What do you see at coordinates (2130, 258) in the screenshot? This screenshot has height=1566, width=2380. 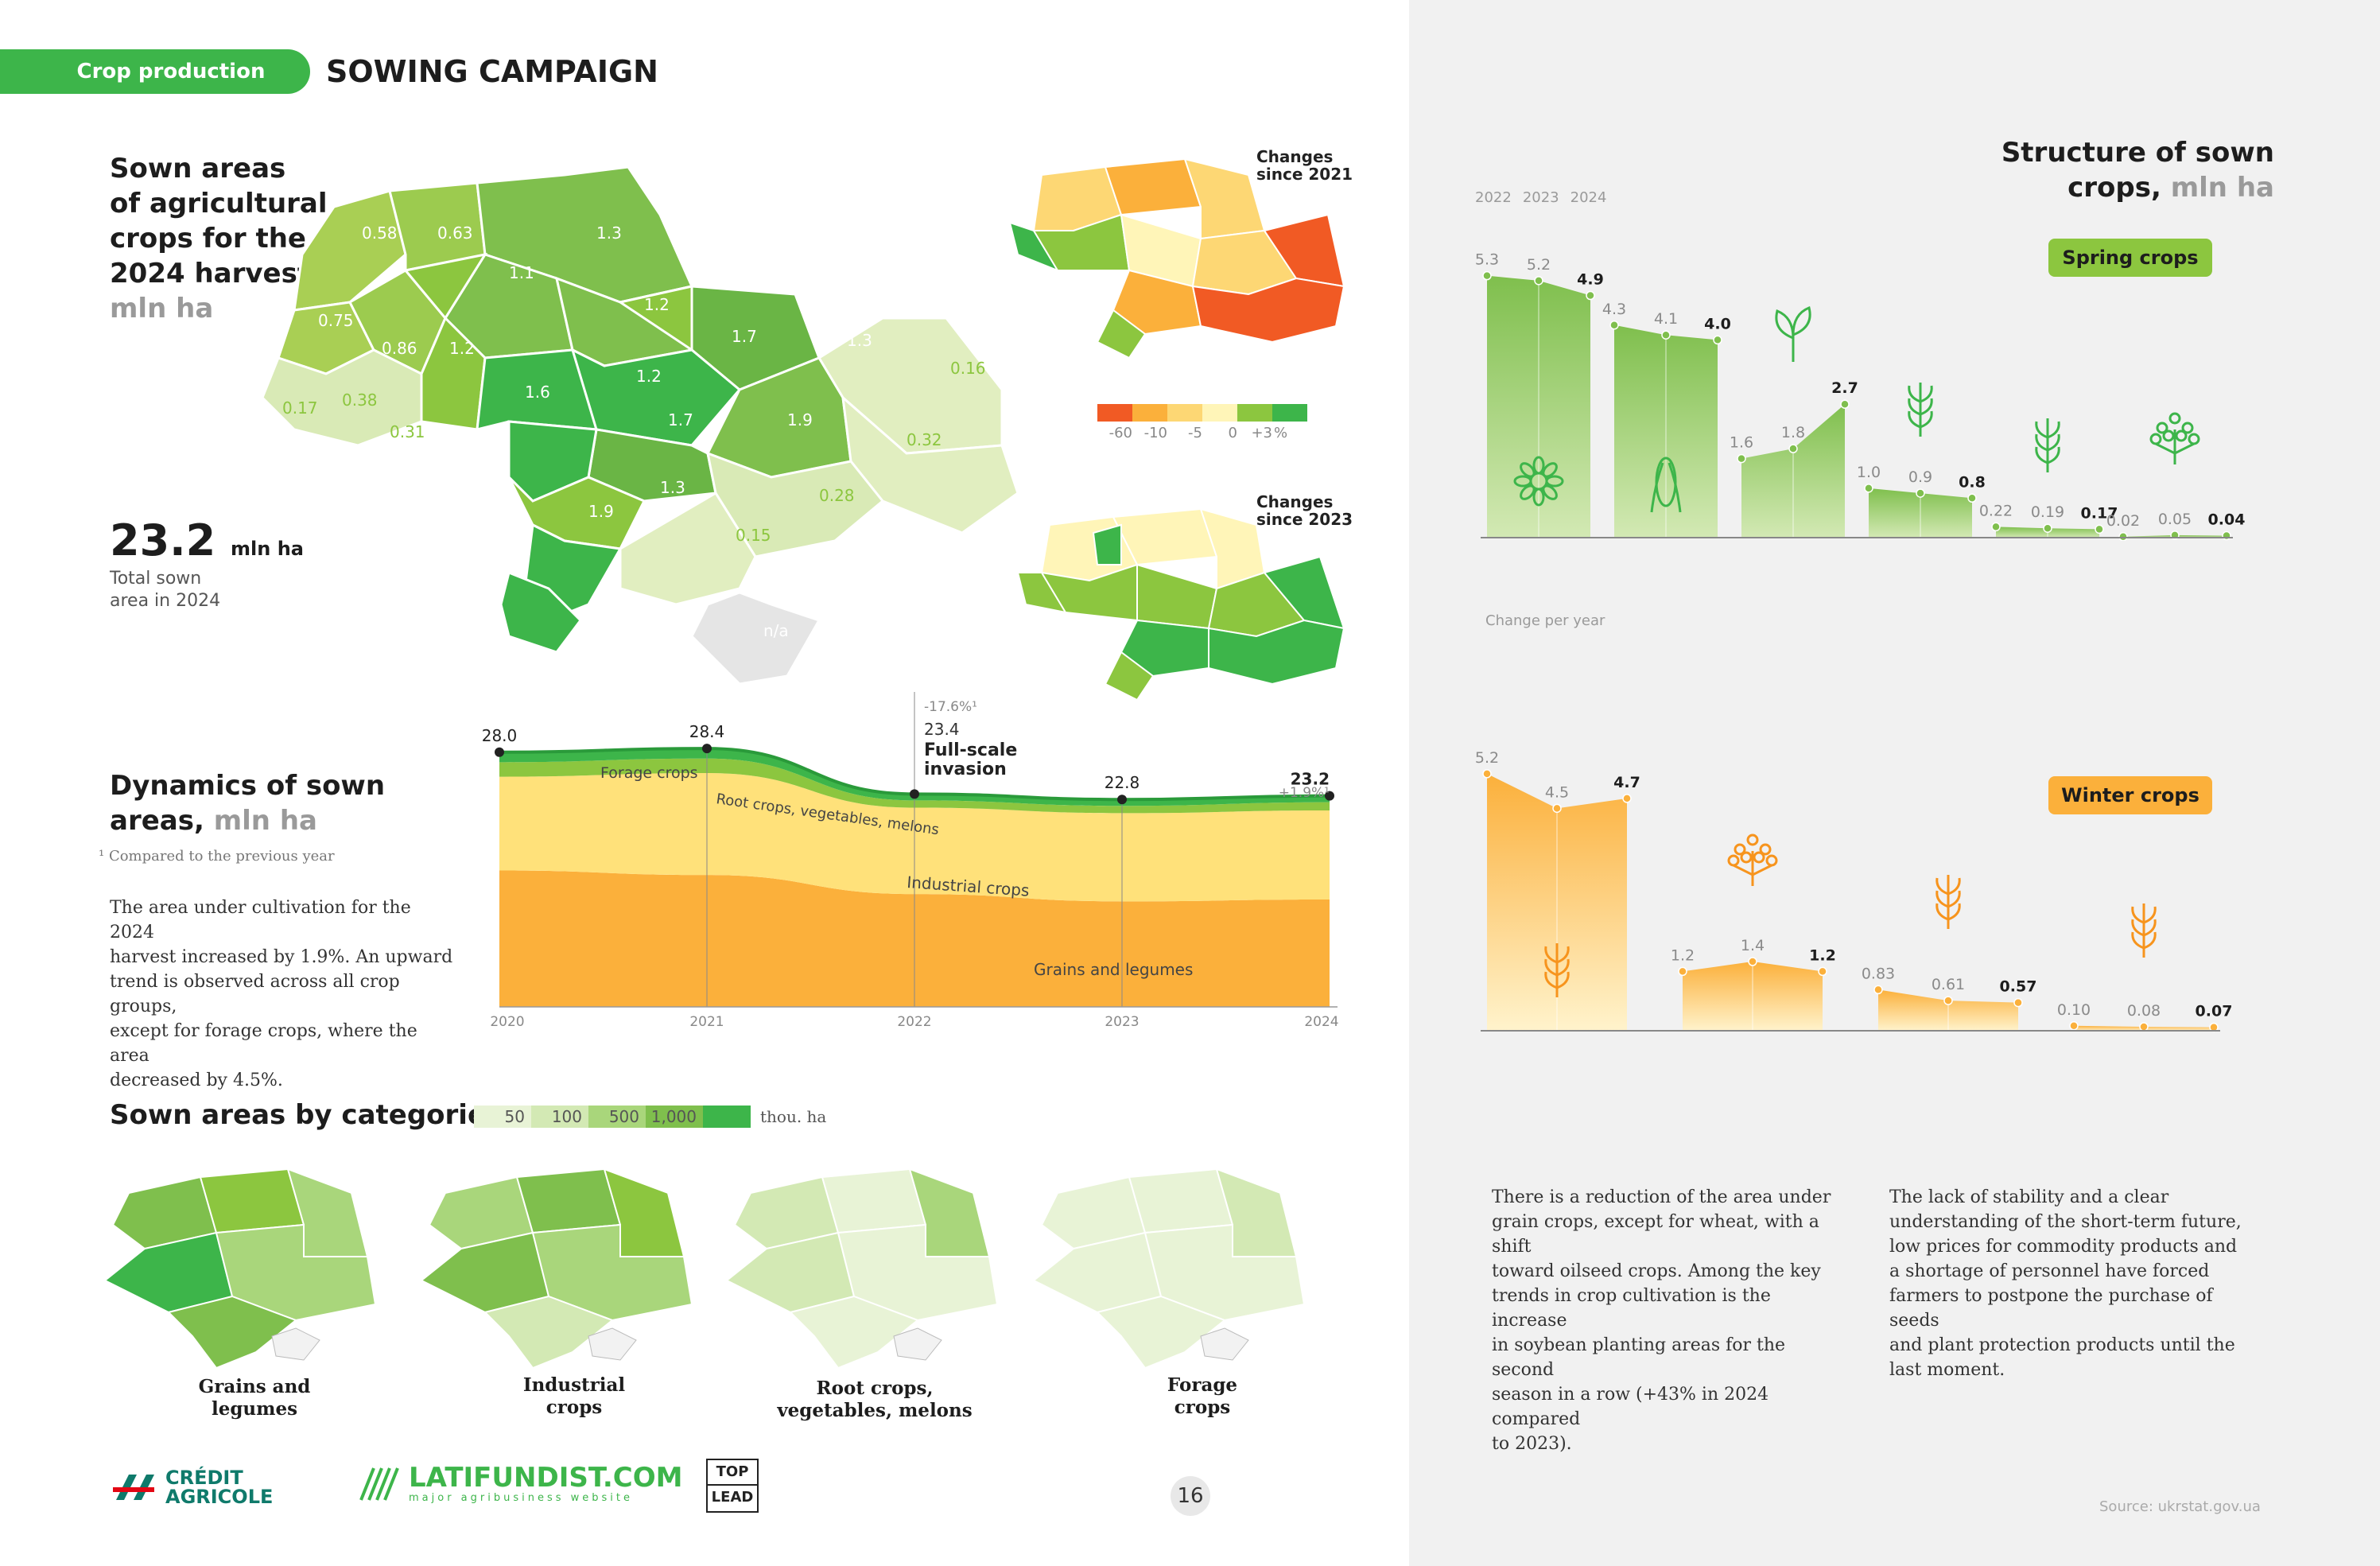 I see `spring-crops-tag: Spring crops` at bounding box center [2130, 258].